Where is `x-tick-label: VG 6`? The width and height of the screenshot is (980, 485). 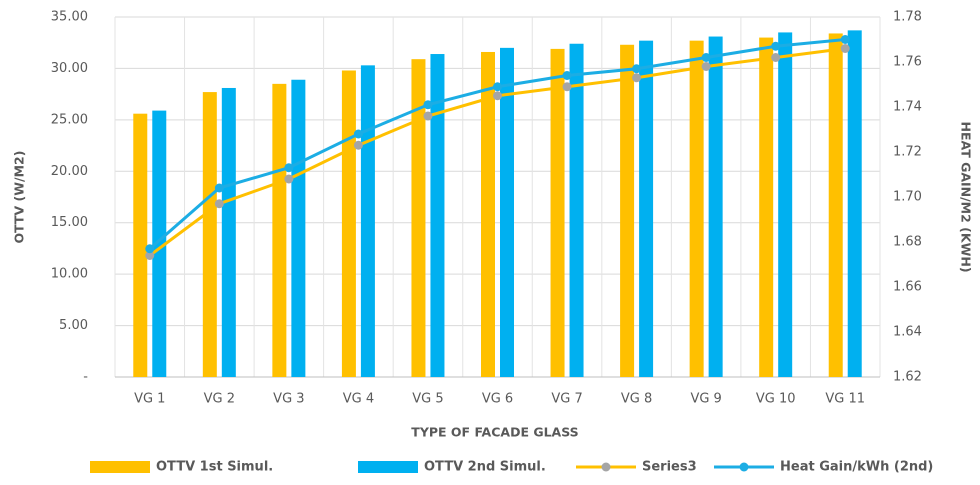 x-tick-label: VG 6 is located at coordinates (497, 399).